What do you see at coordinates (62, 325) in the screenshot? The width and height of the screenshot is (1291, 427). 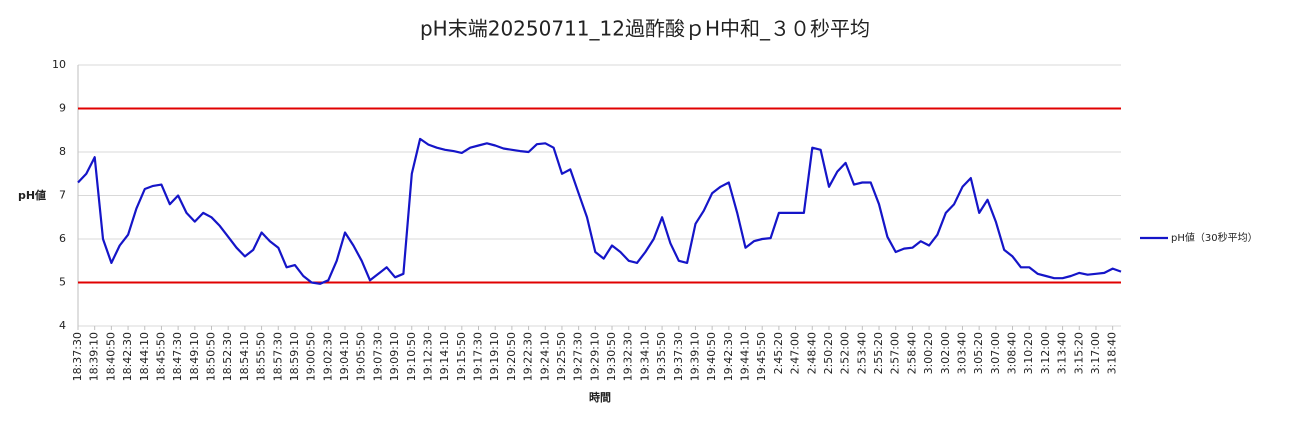 I see `y-tick-label: 4` at bounding box center [62, 325].